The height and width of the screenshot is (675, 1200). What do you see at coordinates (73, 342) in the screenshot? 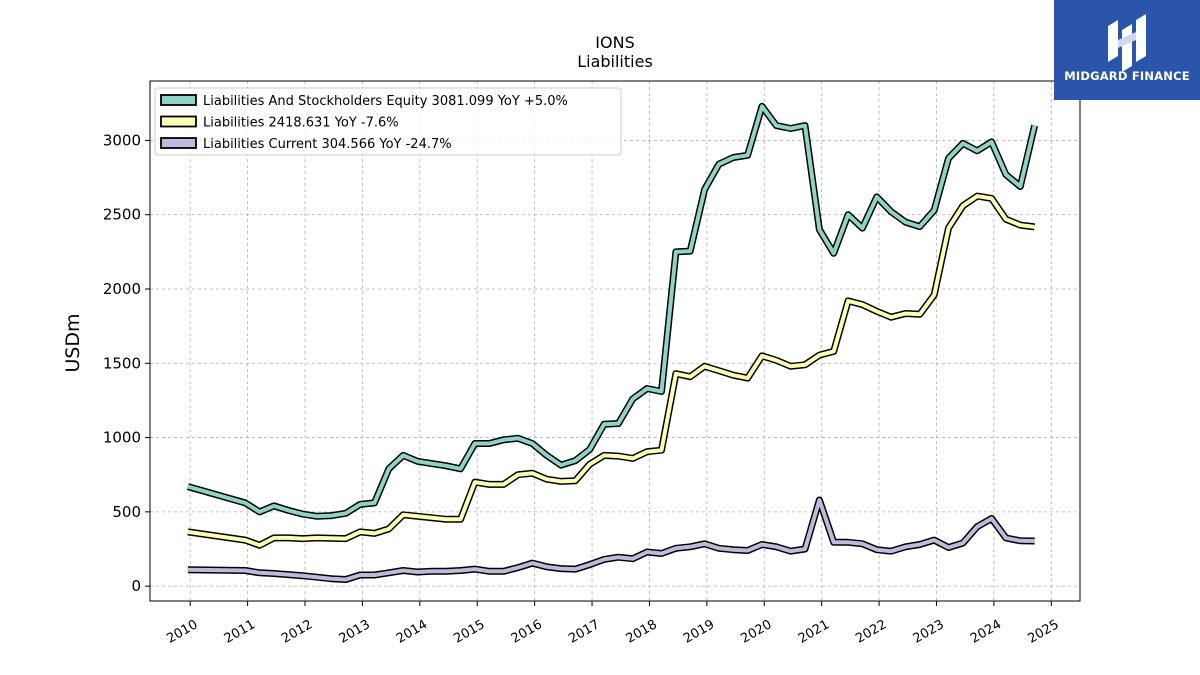
I see `y-axis-label: USDm` at bounding box center [73, 342].